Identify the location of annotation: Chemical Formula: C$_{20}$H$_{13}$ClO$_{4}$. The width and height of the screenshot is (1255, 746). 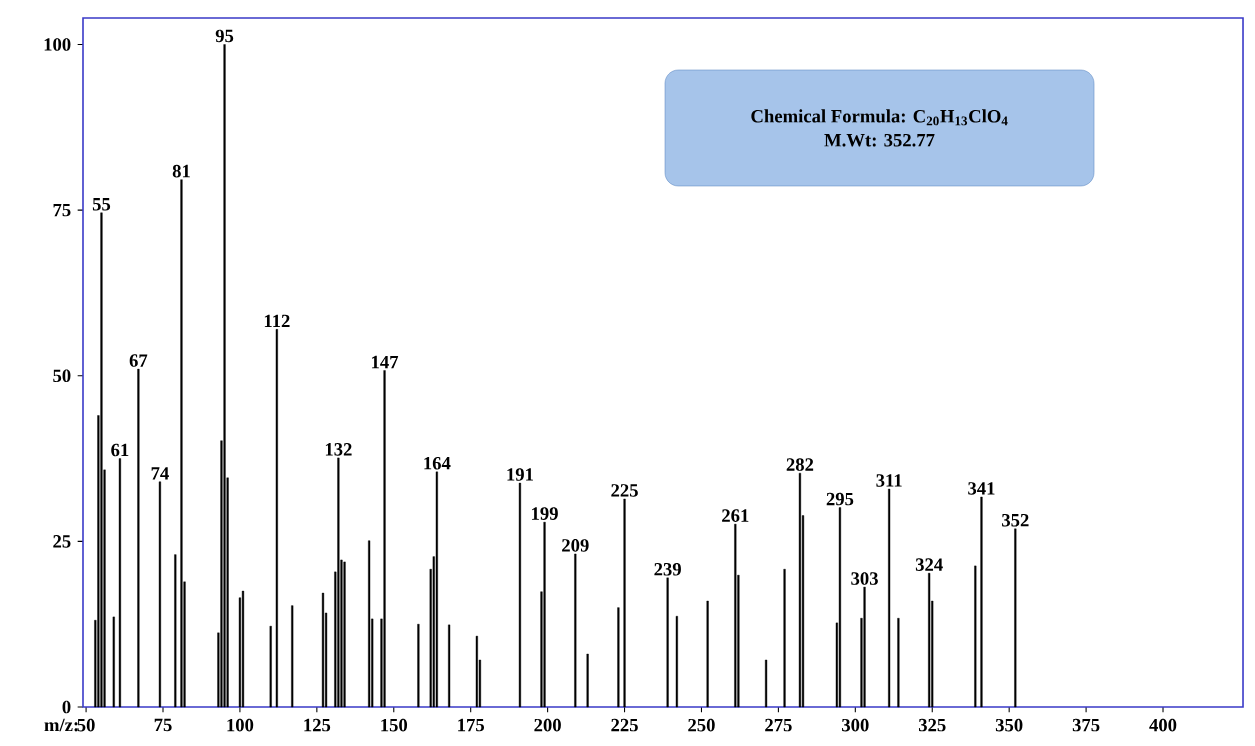
(879, 117).